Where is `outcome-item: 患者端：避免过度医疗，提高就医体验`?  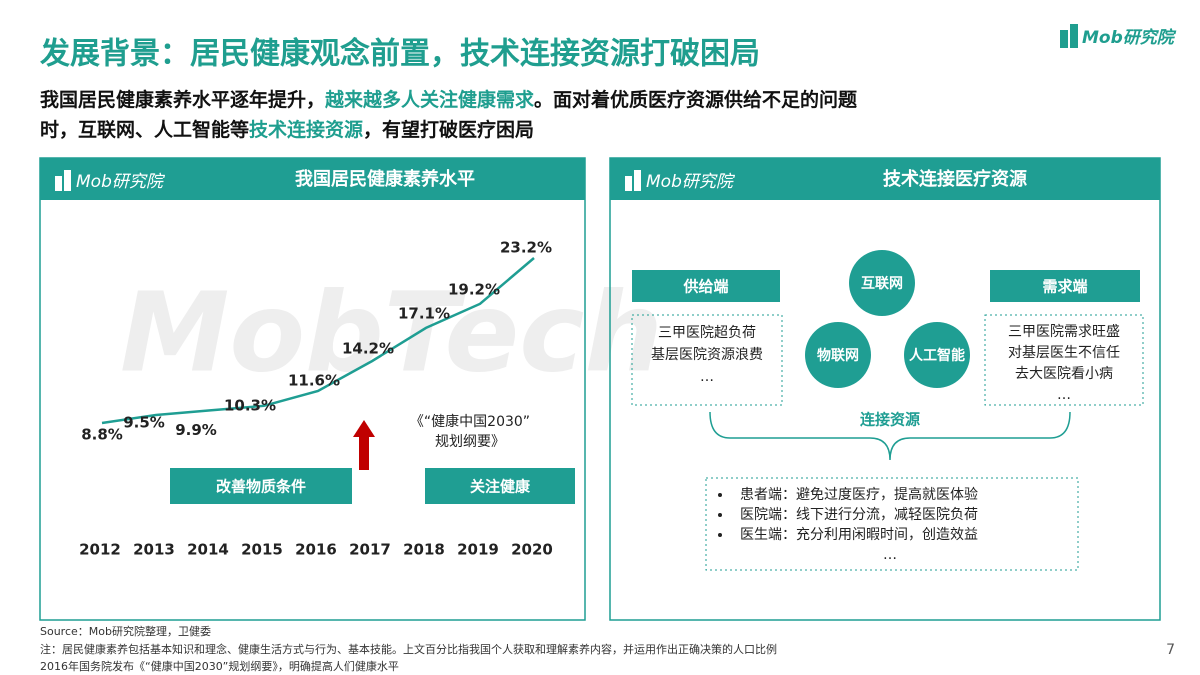 outcome-item: 患者端：避免过度医疗，提高就医体验 is located at coordinates (859, 494).